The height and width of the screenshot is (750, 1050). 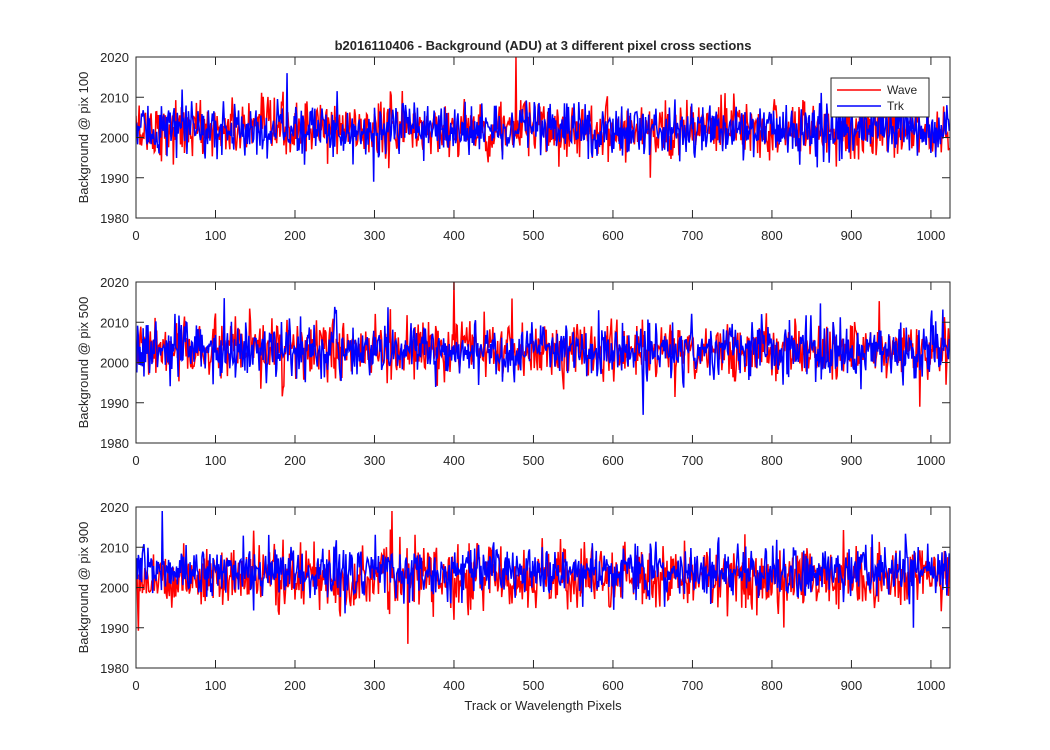 I want to click on y-axis-label: Background @ pix 900, so click(x=83, y=588).